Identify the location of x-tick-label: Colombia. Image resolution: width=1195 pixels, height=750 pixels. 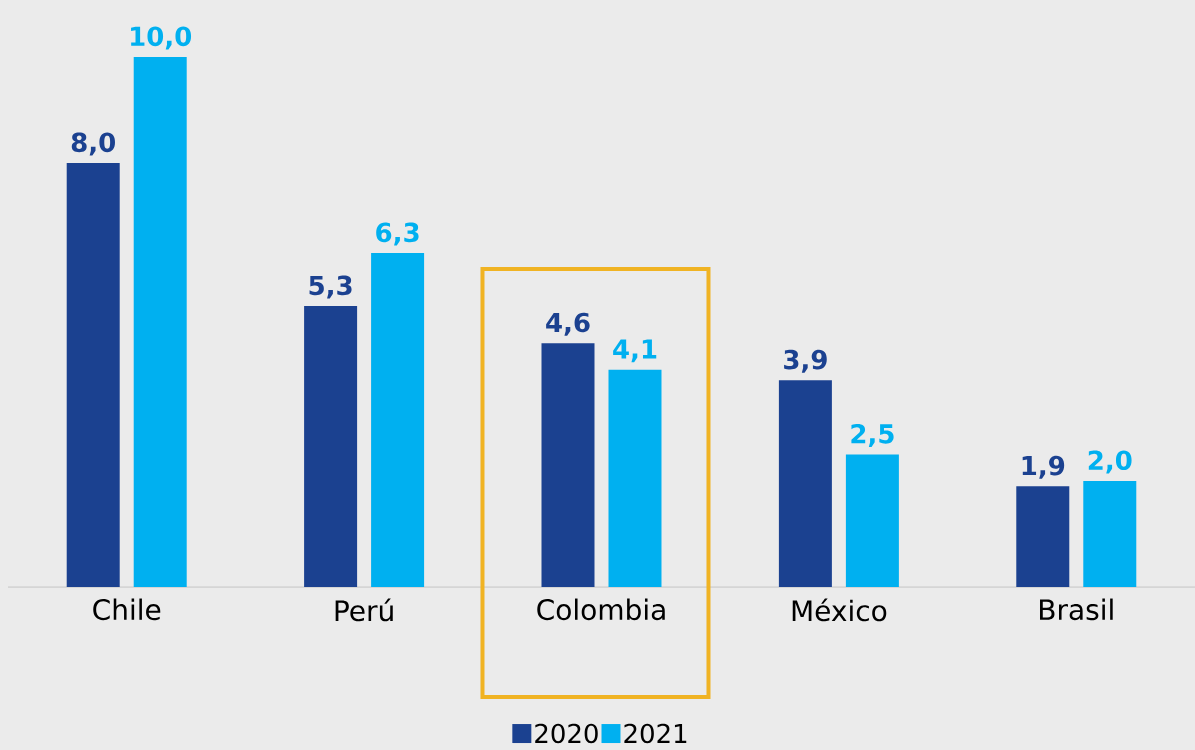
(601, 609).